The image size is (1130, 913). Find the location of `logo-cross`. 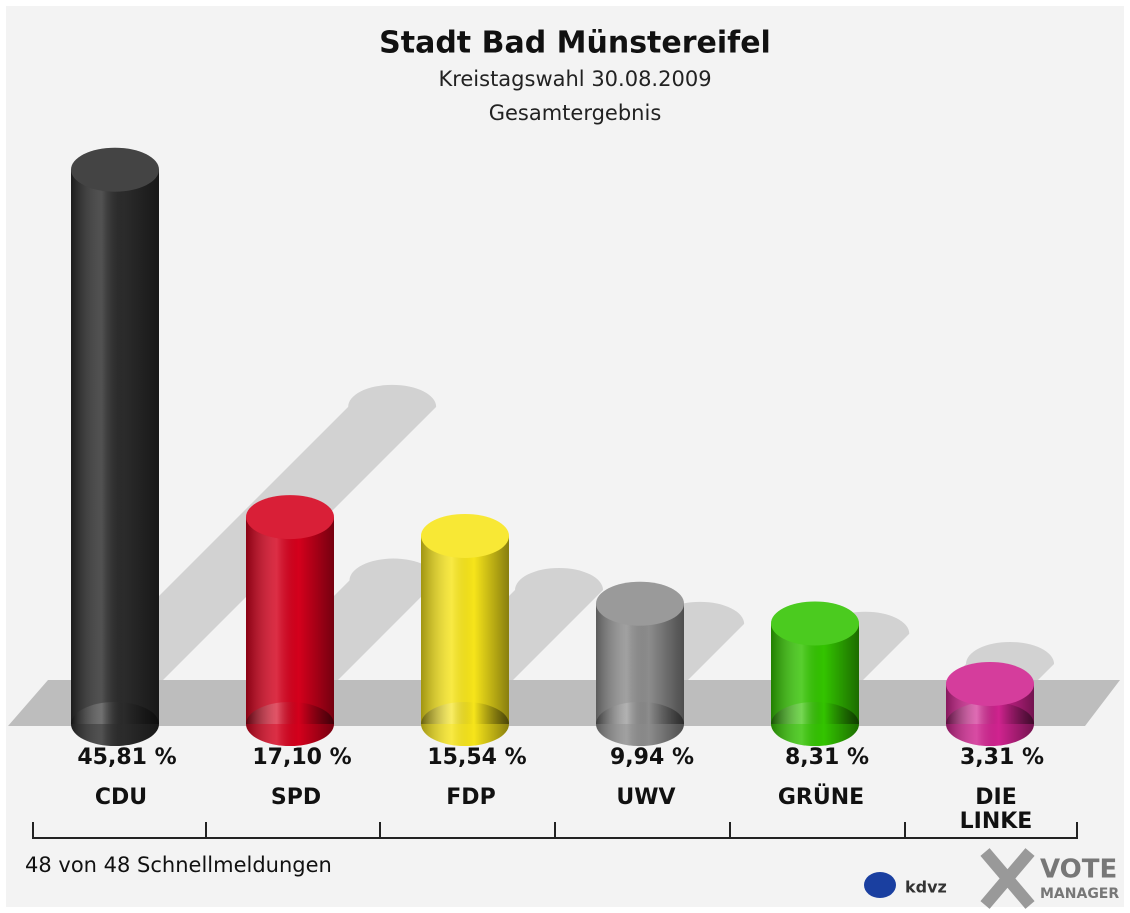

logo-cross is located at coordinates (1007, 878).